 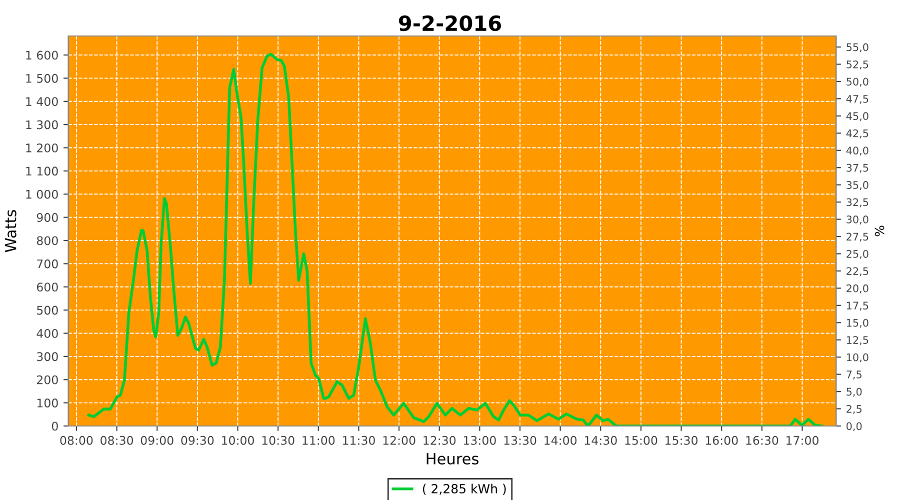 What do you see at coordinates (762, 440) in the screenshot?
I see `x-tick-label: 16:30` at bounding box center [762, 440].